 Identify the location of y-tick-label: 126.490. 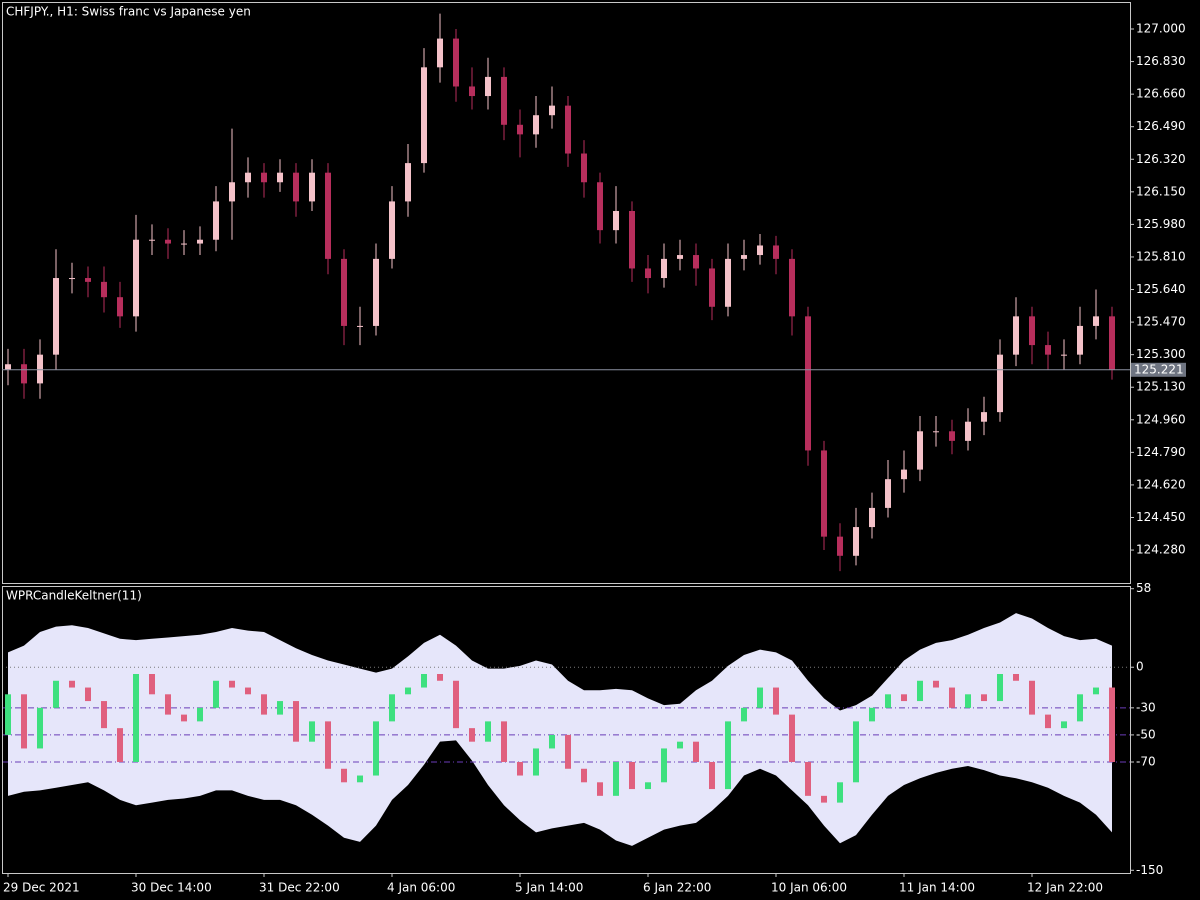
(1161, 126).